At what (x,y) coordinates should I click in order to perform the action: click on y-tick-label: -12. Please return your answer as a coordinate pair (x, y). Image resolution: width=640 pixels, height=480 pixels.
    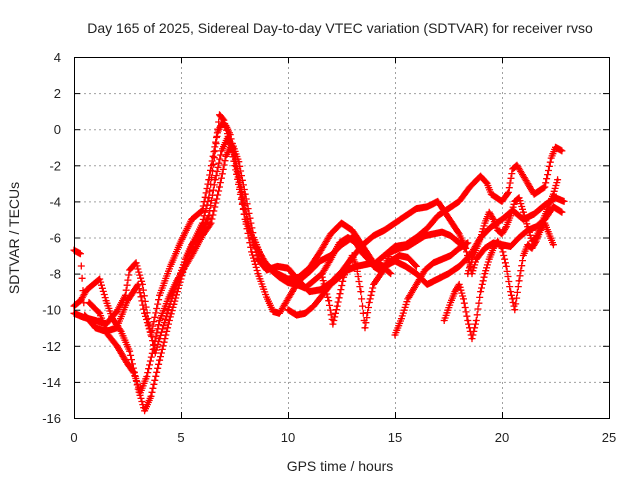
    Looking at the image, I should click on (51, 346).